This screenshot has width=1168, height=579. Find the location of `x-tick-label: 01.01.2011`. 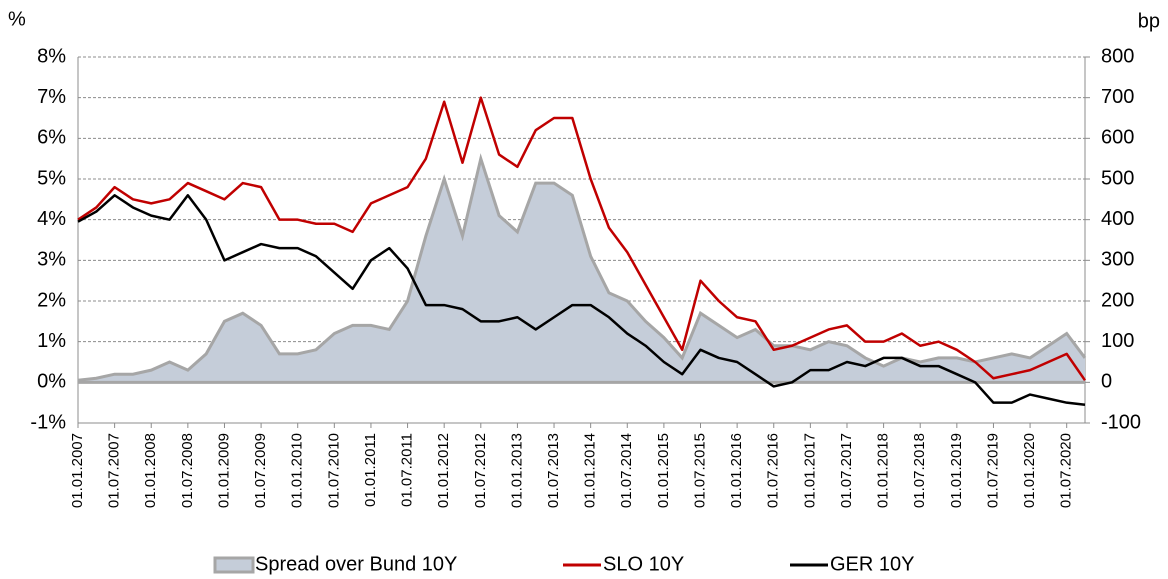

x-tick-label: 01.01.2011 is located at coordinates (370, 470).